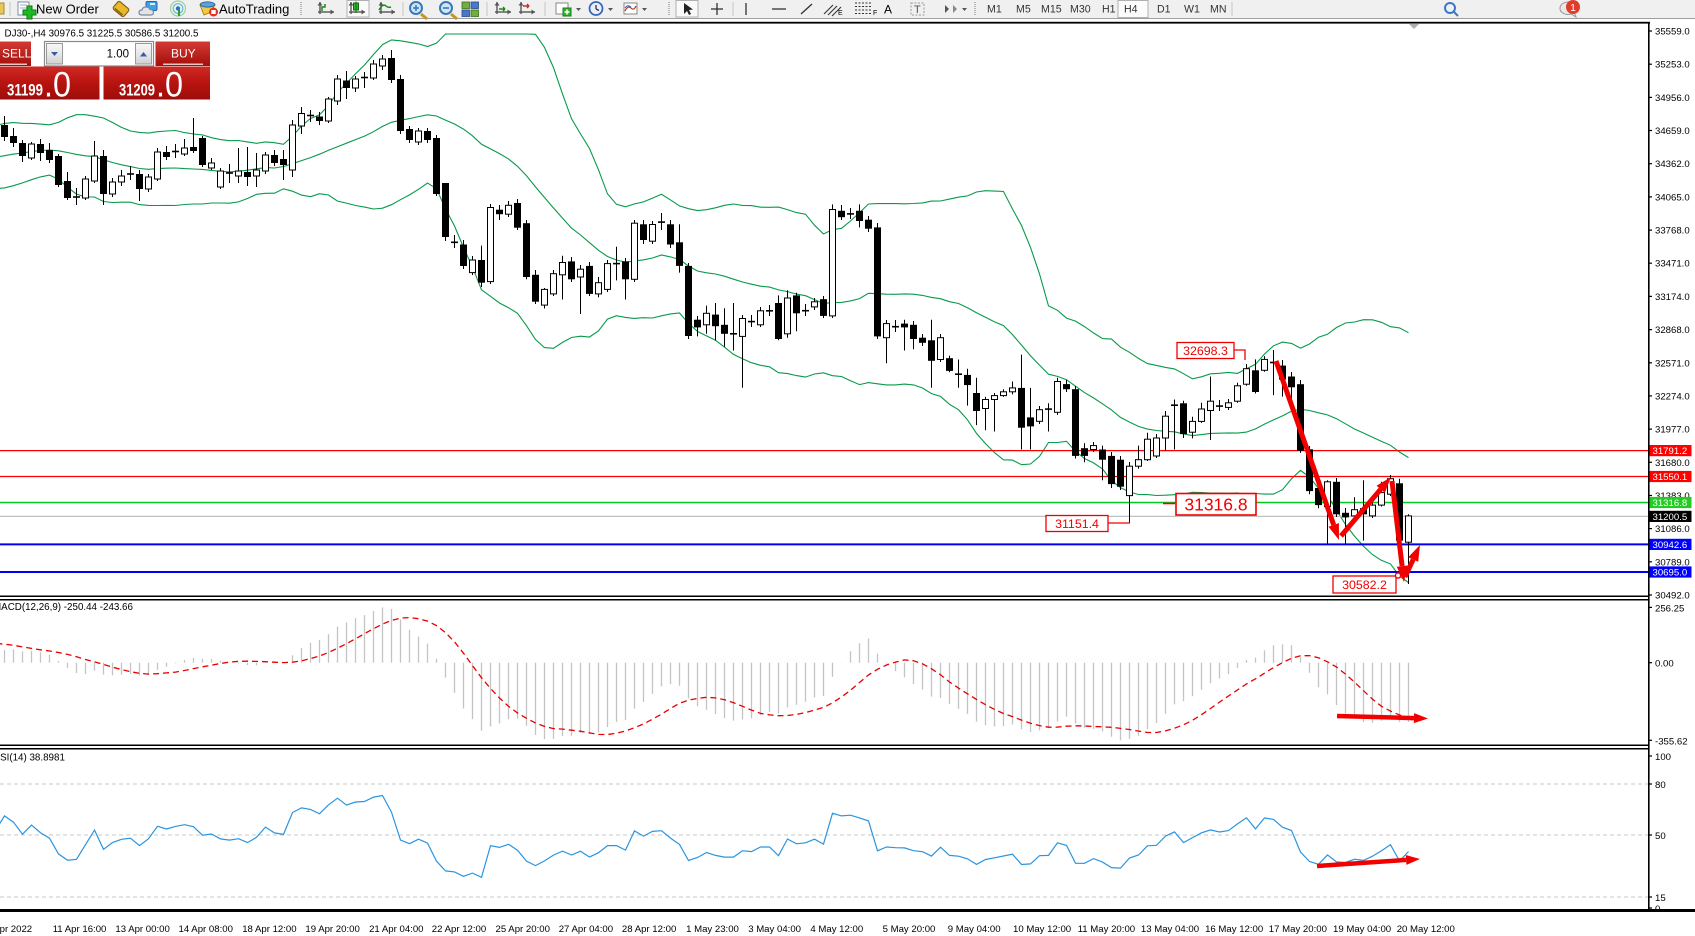 Image resolution: width=1695 pixels, height=936 pixels. I want to click on svg-text: 16 May 12:00, so click(1234, 929).